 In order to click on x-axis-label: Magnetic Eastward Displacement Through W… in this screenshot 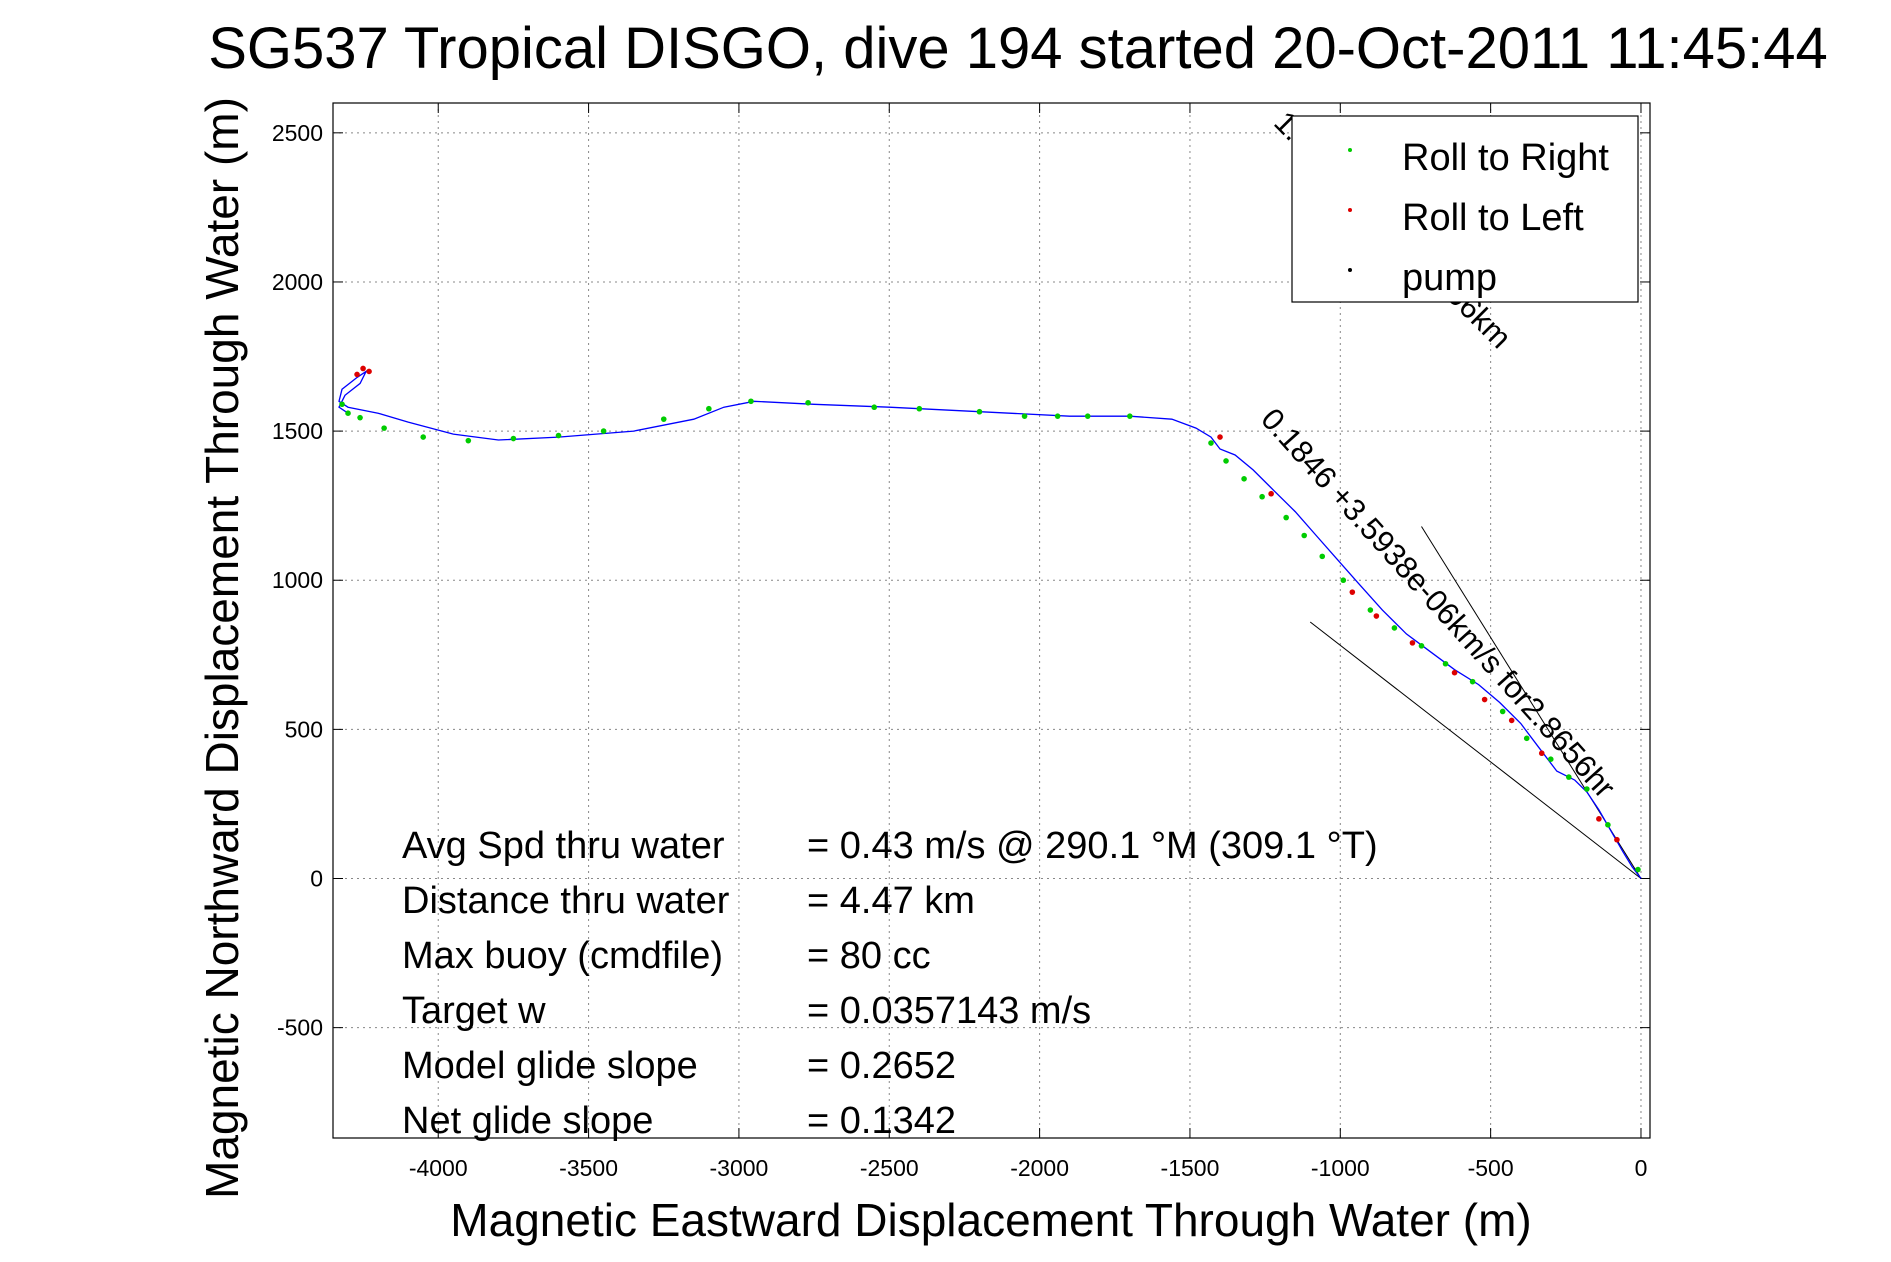, I will do `click(990, 1220)`.